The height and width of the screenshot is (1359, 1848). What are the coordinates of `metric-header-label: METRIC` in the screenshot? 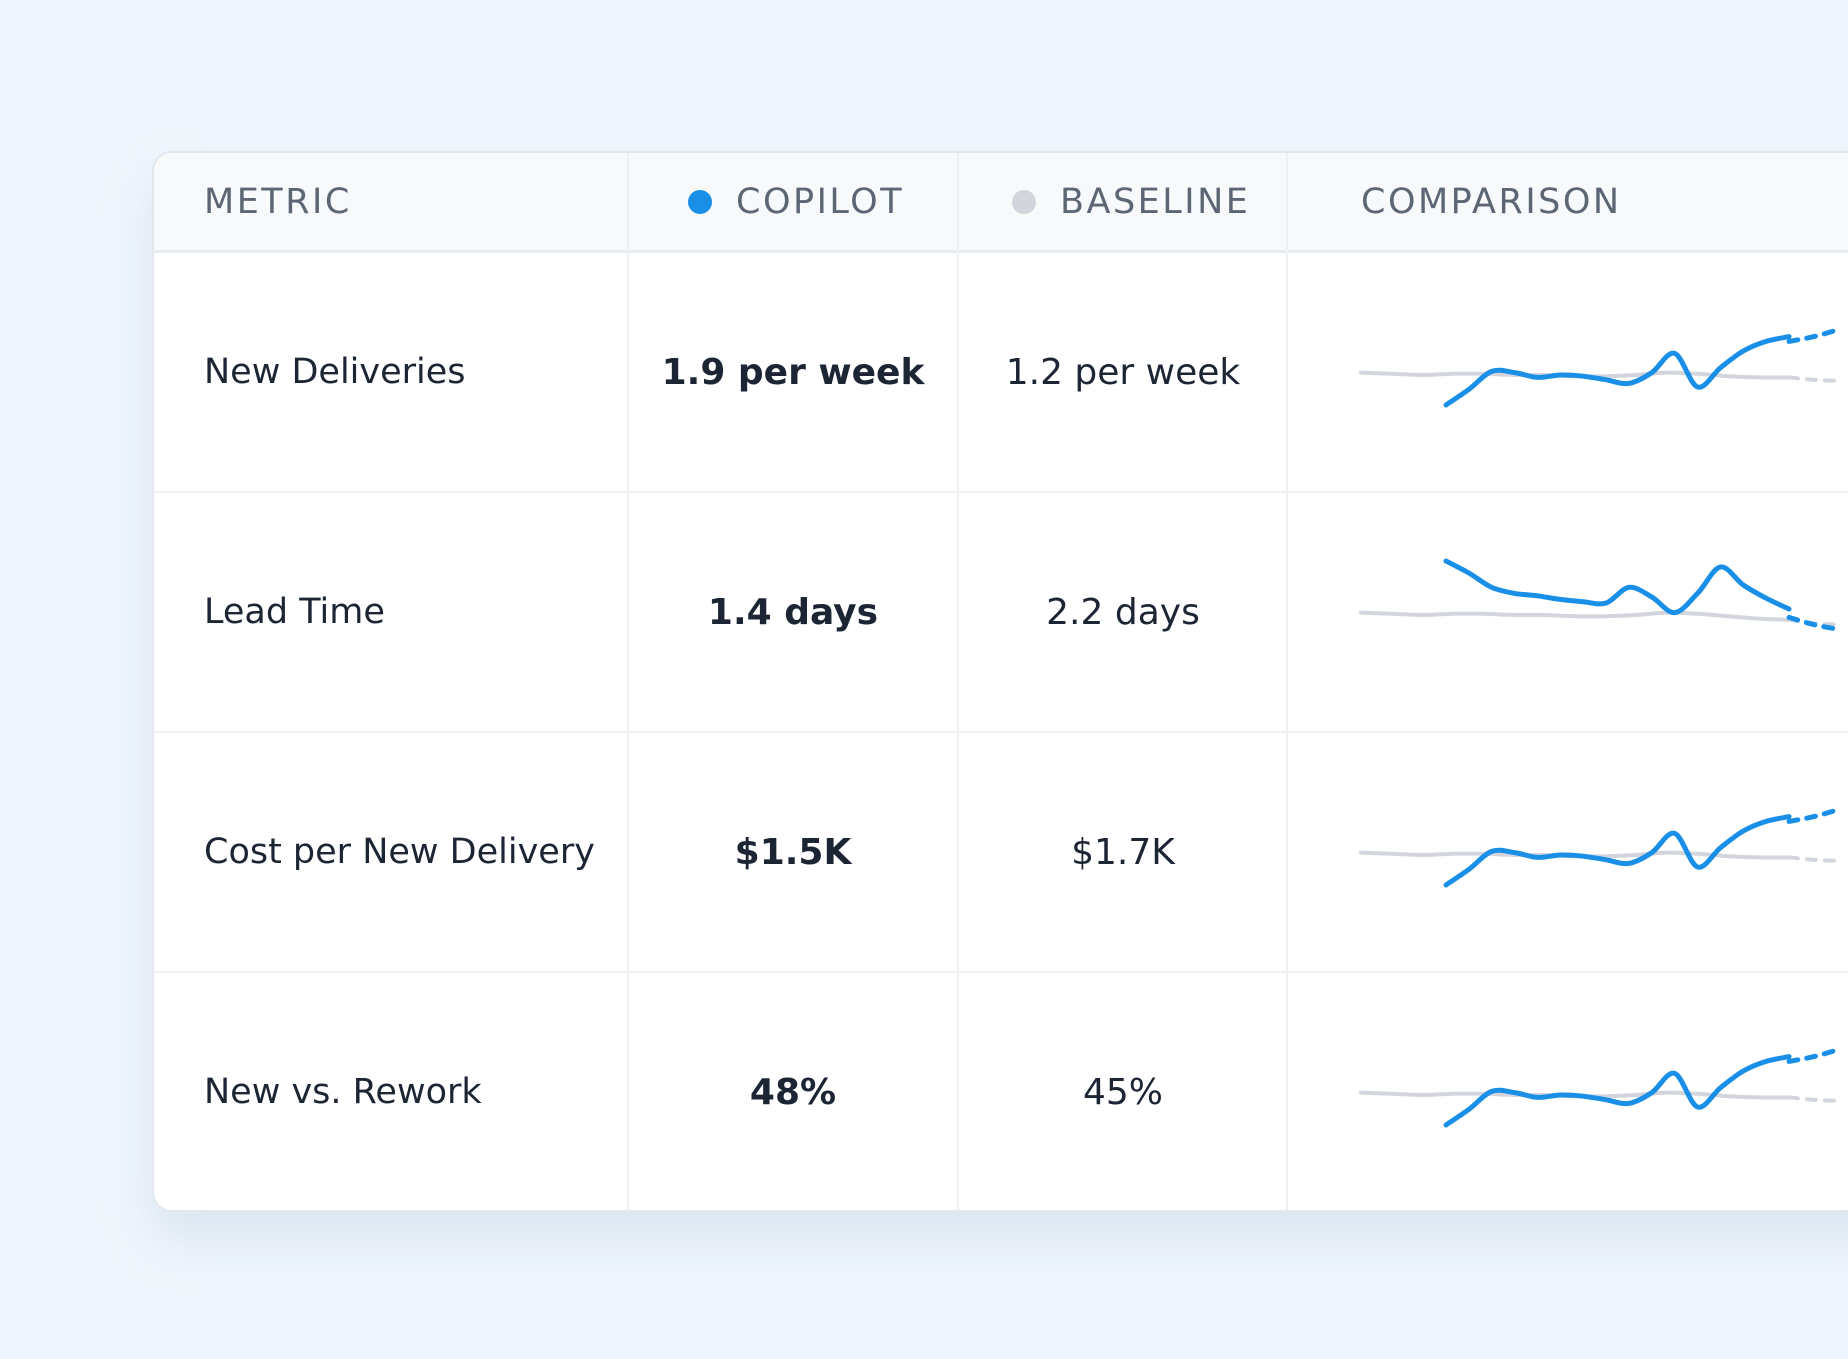 It's located at (278, 201).